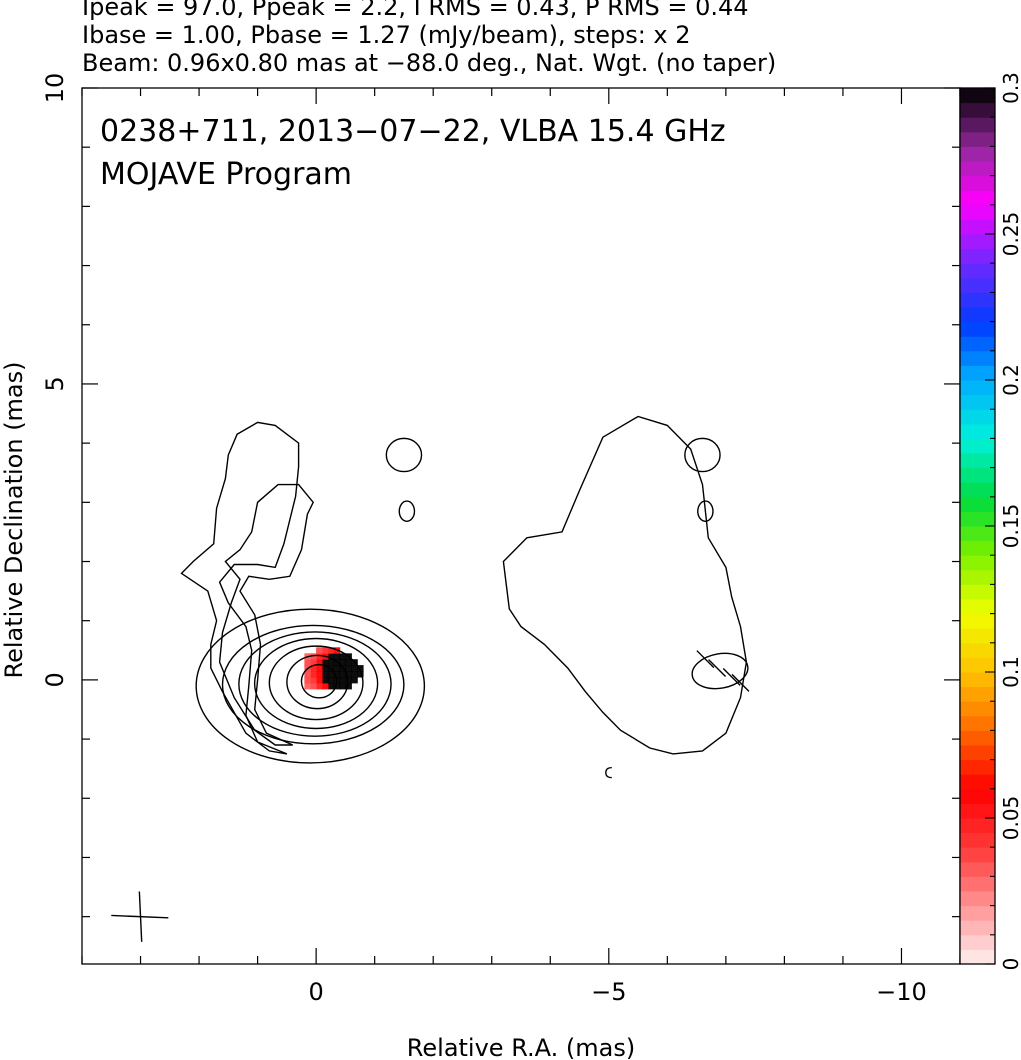  I want to click on y-tick-labels: 0 5 10, so click(55, 380).